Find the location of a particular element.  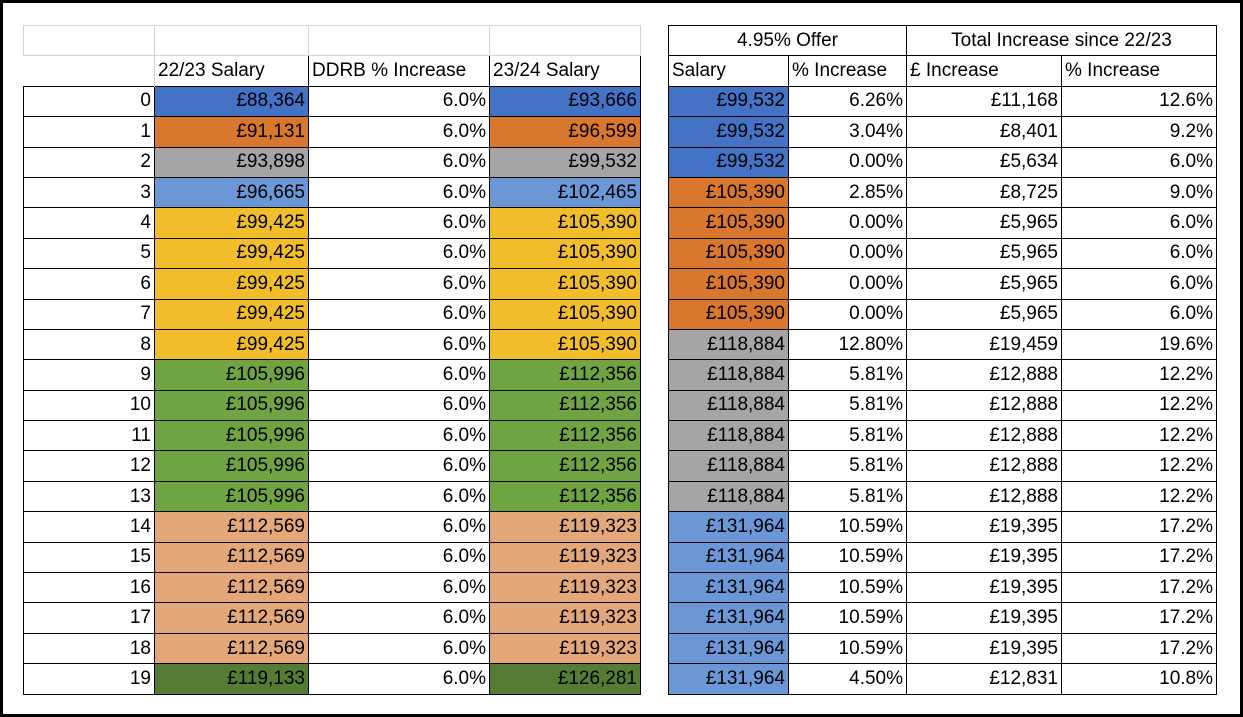

header-total-pct-increase: % Increase is located at coordinates (1139, 71).